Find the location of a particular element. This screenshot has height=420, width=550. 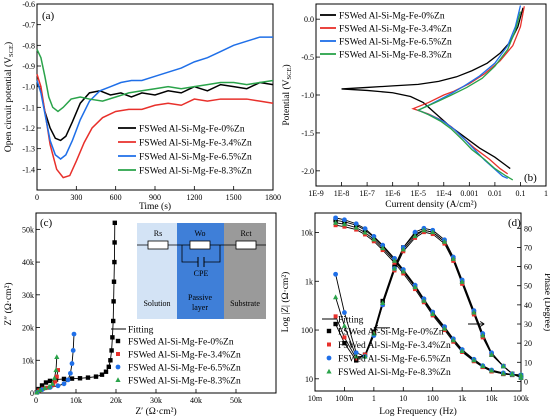

panel-c-legend-fitting-label: Fitting is located at coordinates (141, 331).